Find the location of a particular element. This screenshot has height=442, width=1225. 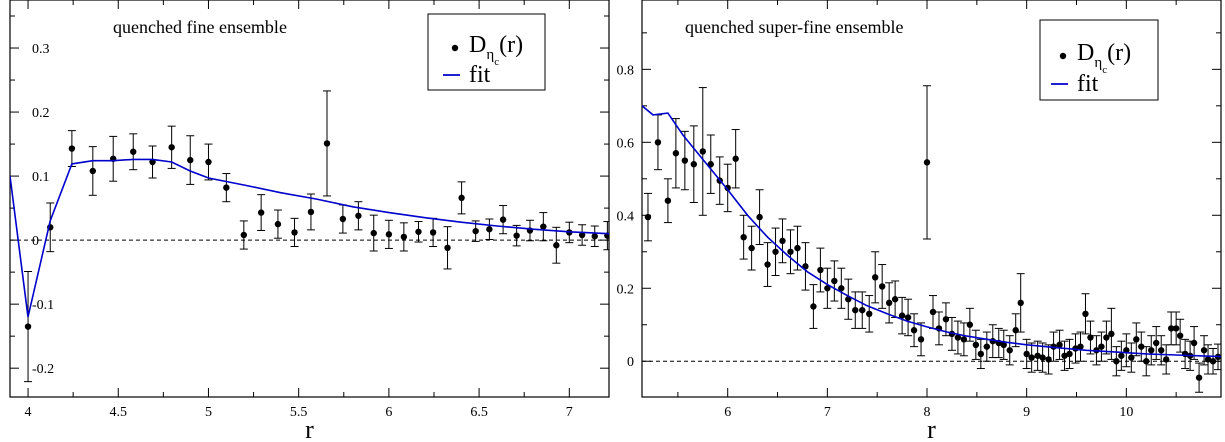

panel-title: quenched super-fine ensemble is located at coordinates (794, 27).